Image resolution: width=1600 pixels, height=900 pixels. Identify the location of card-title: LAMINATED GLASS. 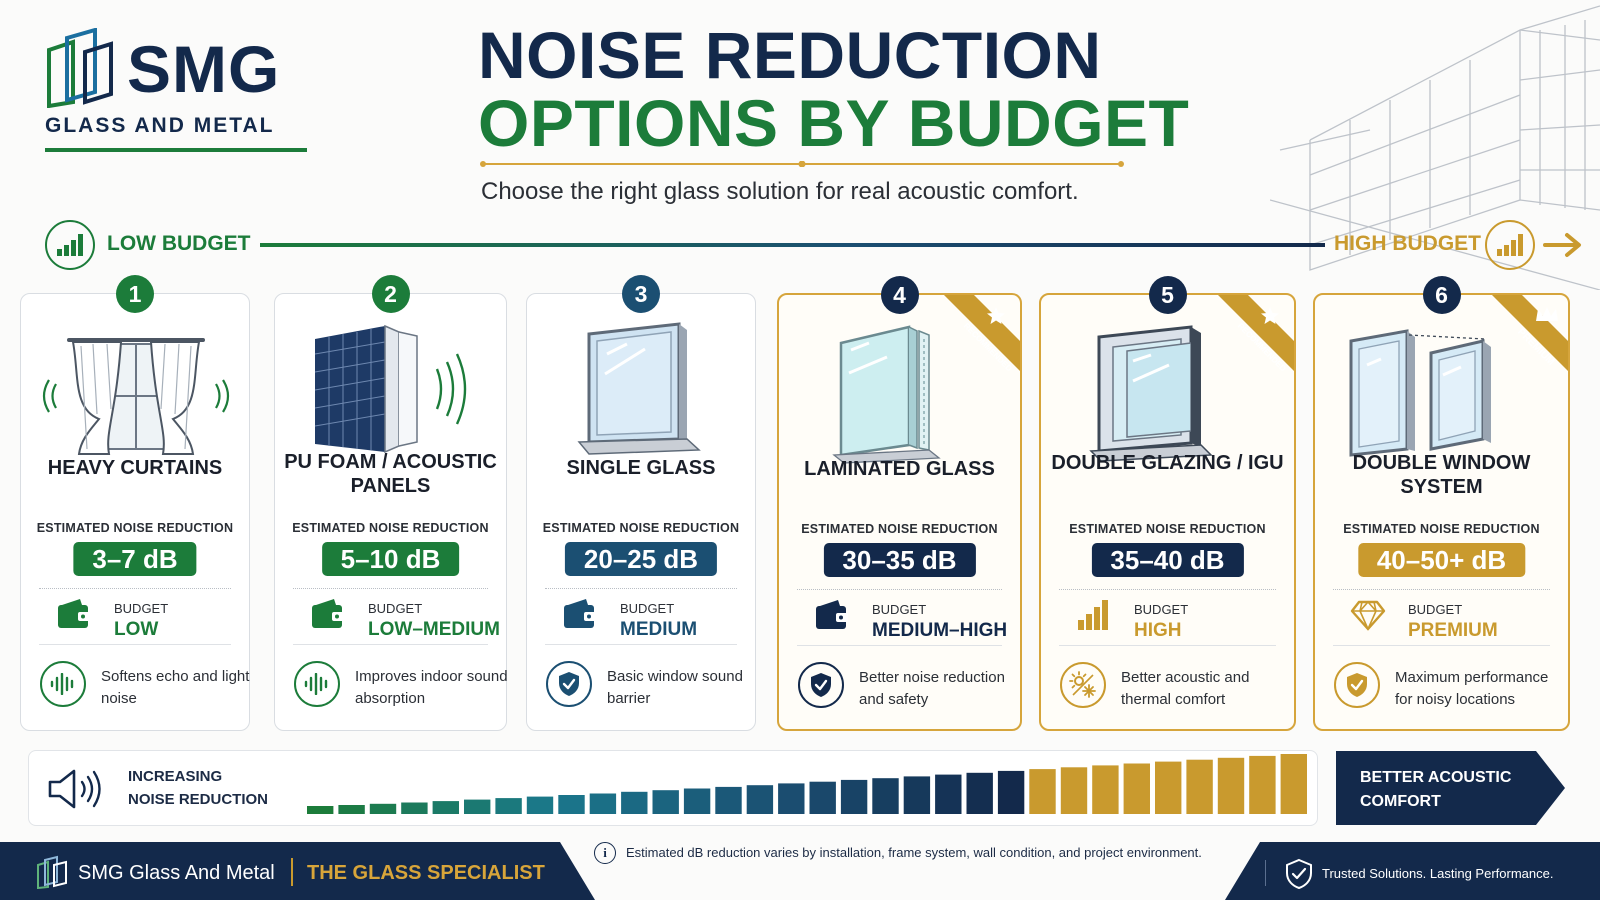
(899, 469).